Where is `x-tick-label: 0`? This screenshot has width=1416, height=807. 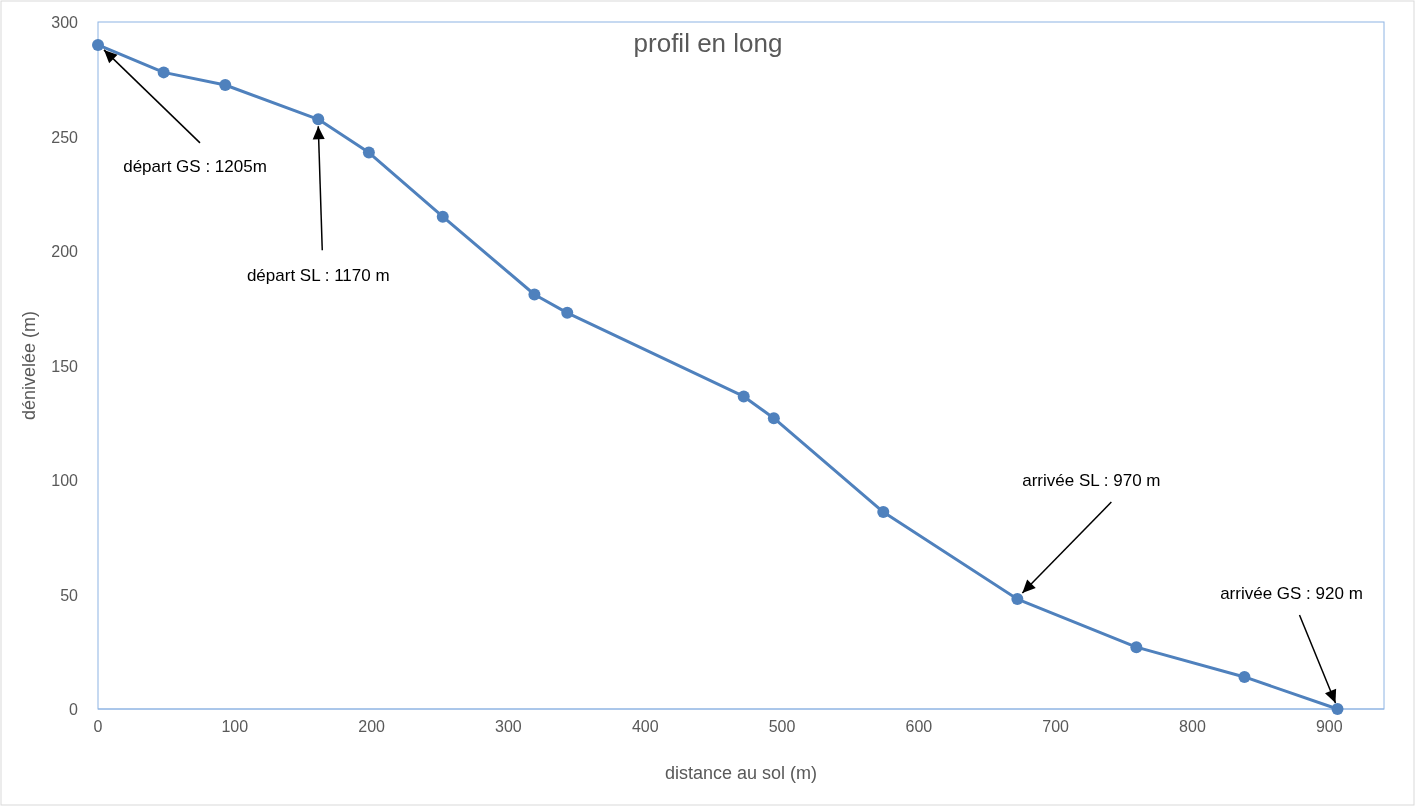
x-tick-label: 0 is located at coordinates (98, 726).